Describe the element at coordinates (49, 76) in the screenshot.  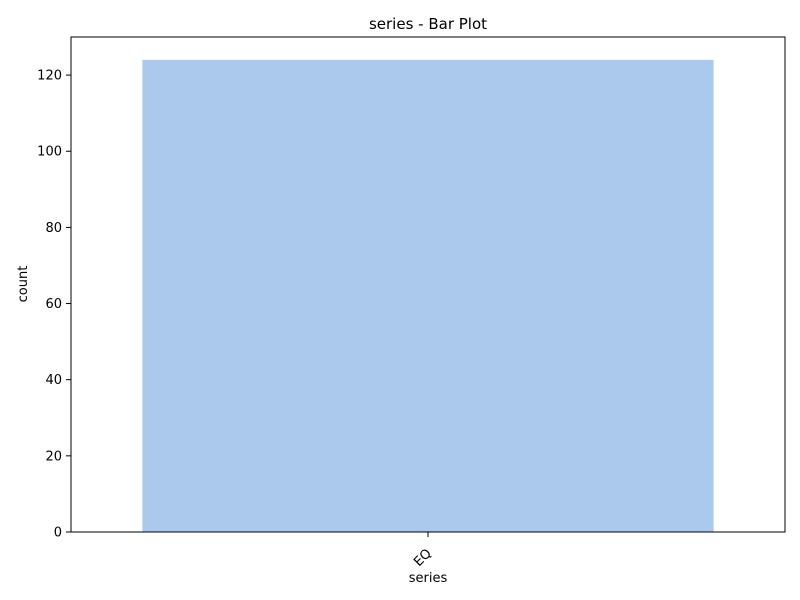
I see `y-tick-label: 120` at that location.